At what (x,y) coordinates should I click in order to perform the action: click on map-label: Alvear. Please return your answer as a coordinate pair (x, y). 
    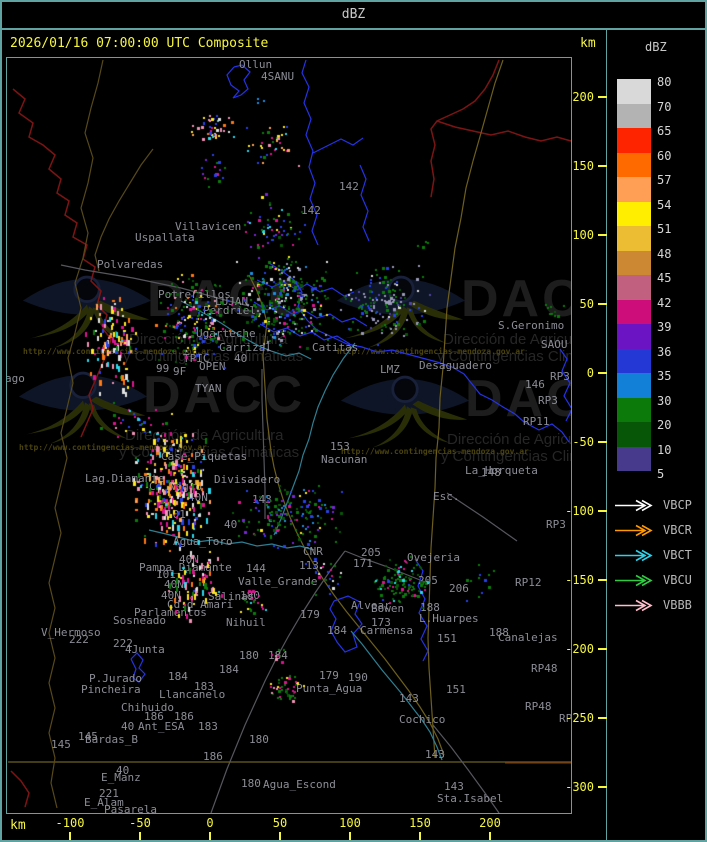
    Looking at the image, I should click on (371, 605).